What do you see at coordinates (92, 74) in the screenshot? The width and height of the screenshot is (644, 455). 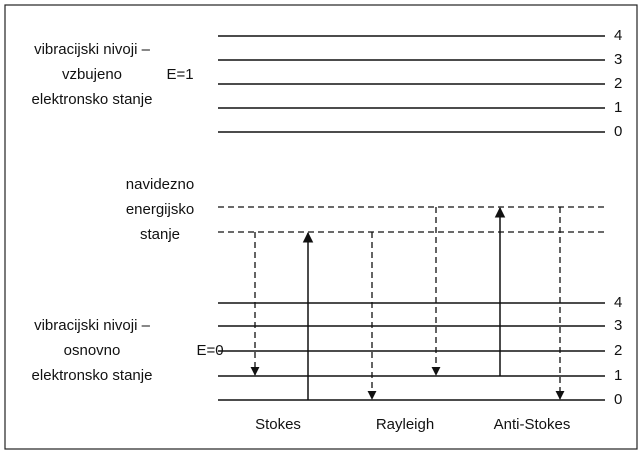 I see `upper-label: vzbujeno` at bounding box center [92, 74].